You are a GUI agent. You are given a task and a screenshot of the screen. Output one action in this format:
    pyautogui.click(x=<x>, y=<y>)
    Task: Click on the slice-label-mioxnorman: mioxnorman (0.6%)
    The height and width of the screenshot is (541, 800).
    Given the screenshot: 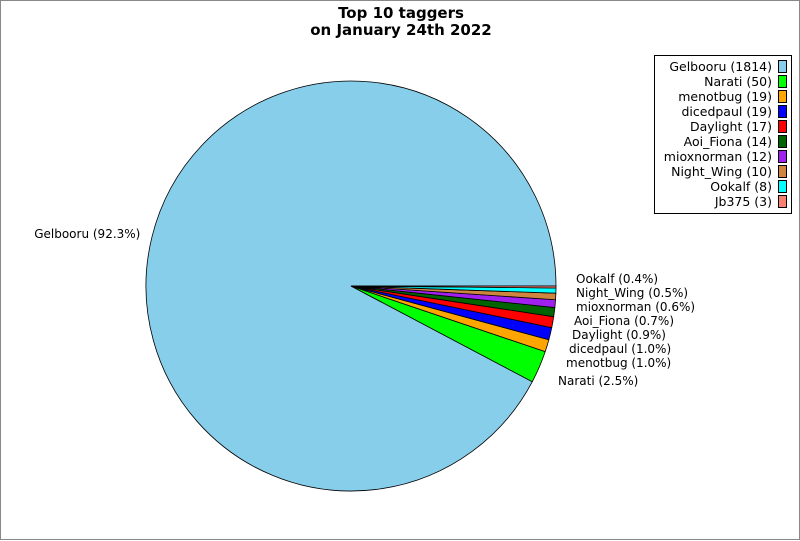 What is the action you would take?
    pyautogui.click(x=635, y=307)
    